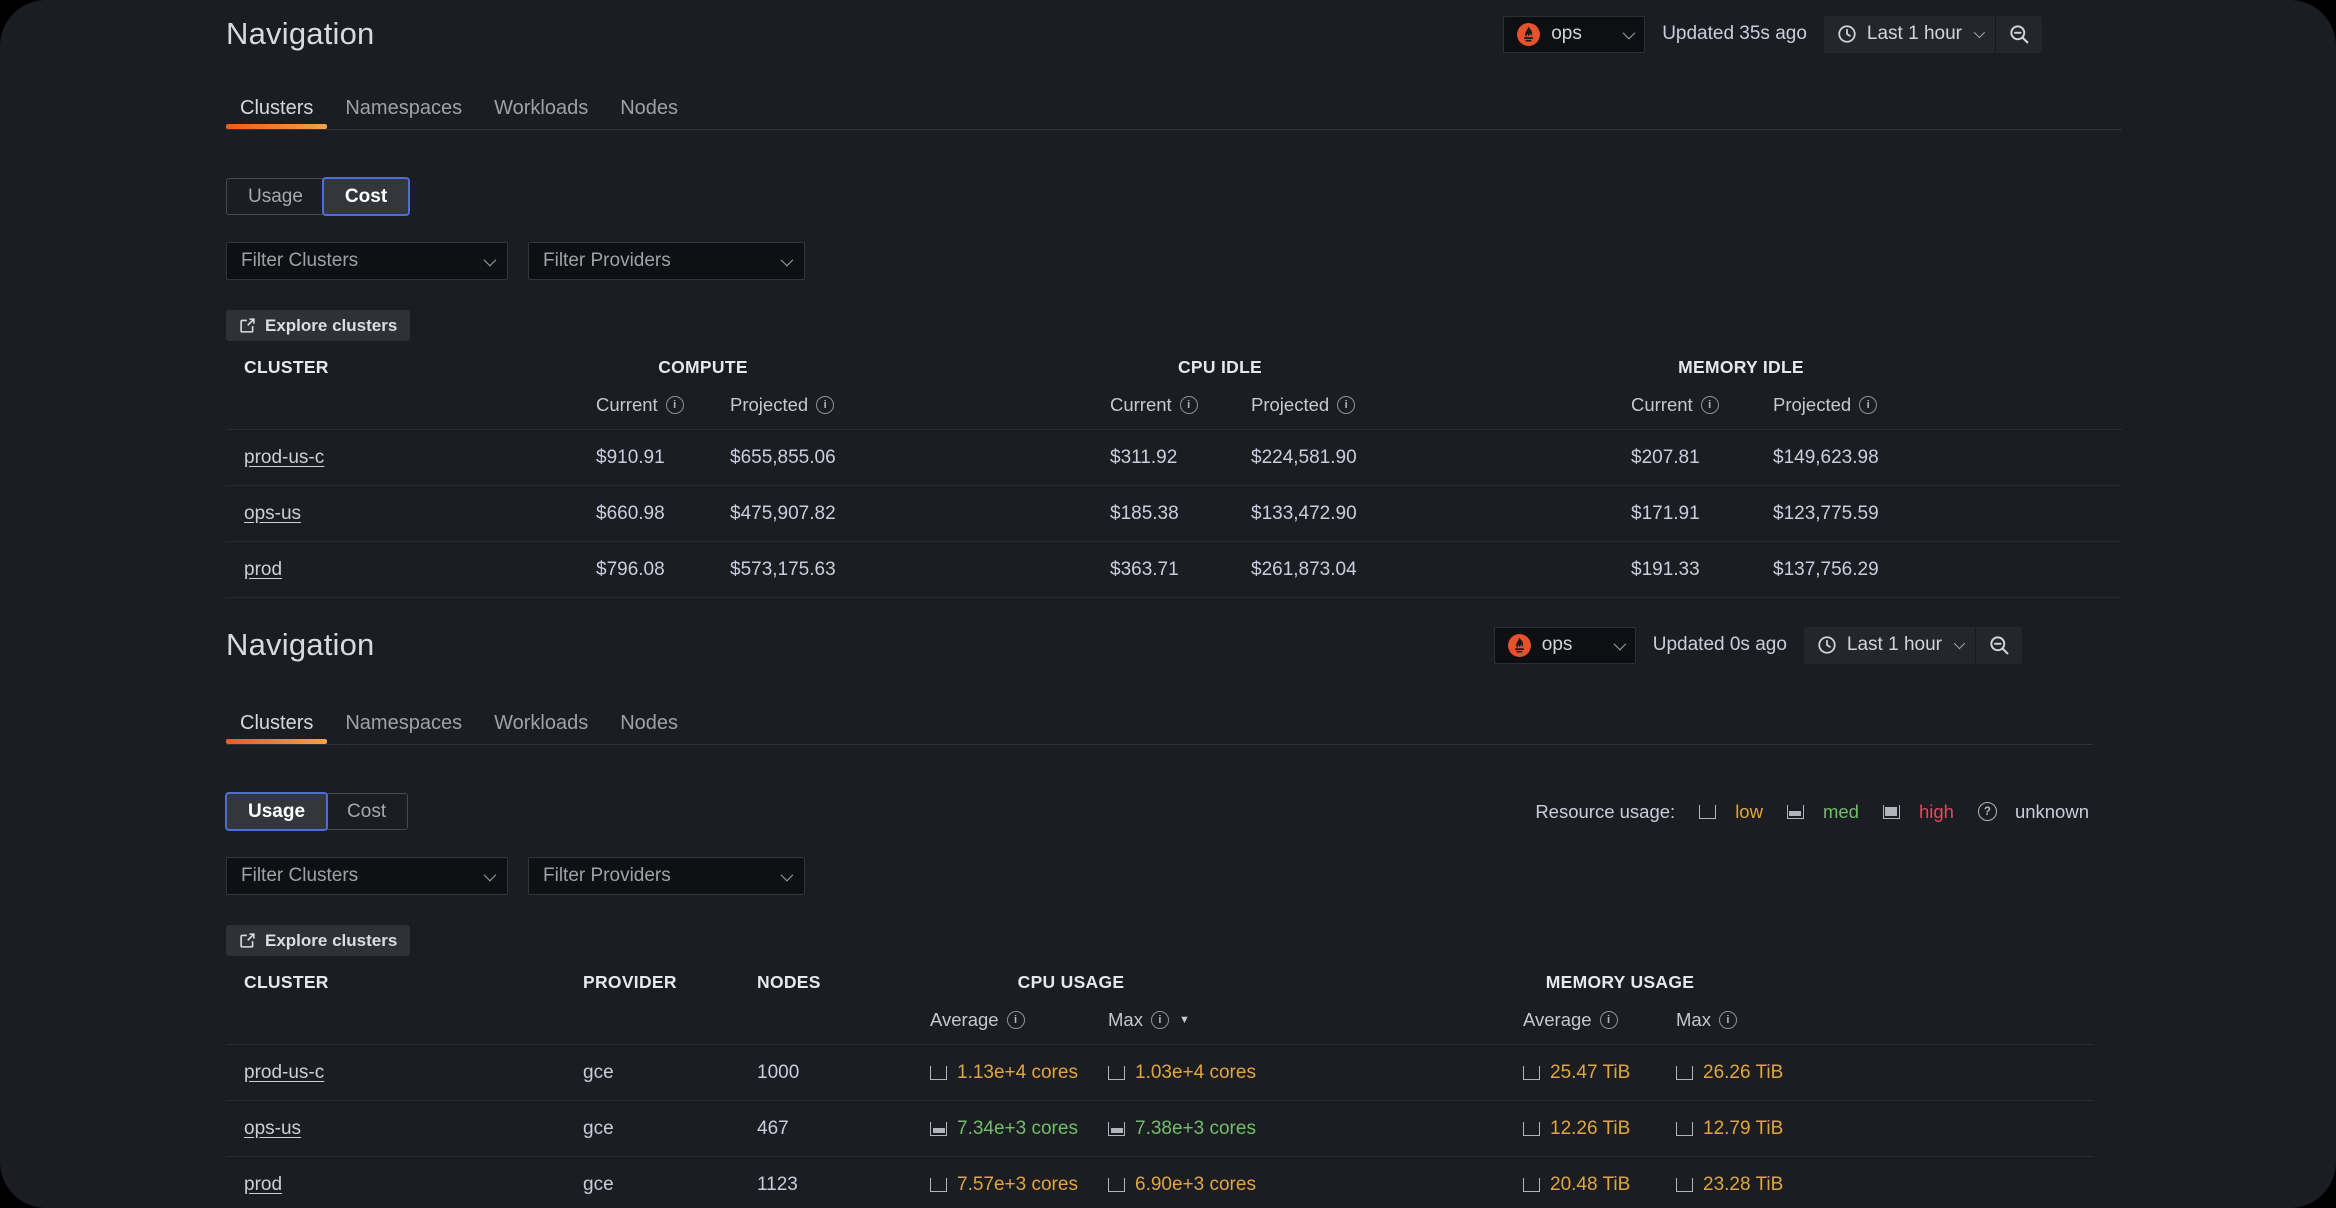 The width and height of the screenshot is (2336, 1208). What do you see at coordinates (1174, 34) in the screenshot?
I see `panel-header: Navigation ops Updated 35s ago` at bounding box center [1174, 34].